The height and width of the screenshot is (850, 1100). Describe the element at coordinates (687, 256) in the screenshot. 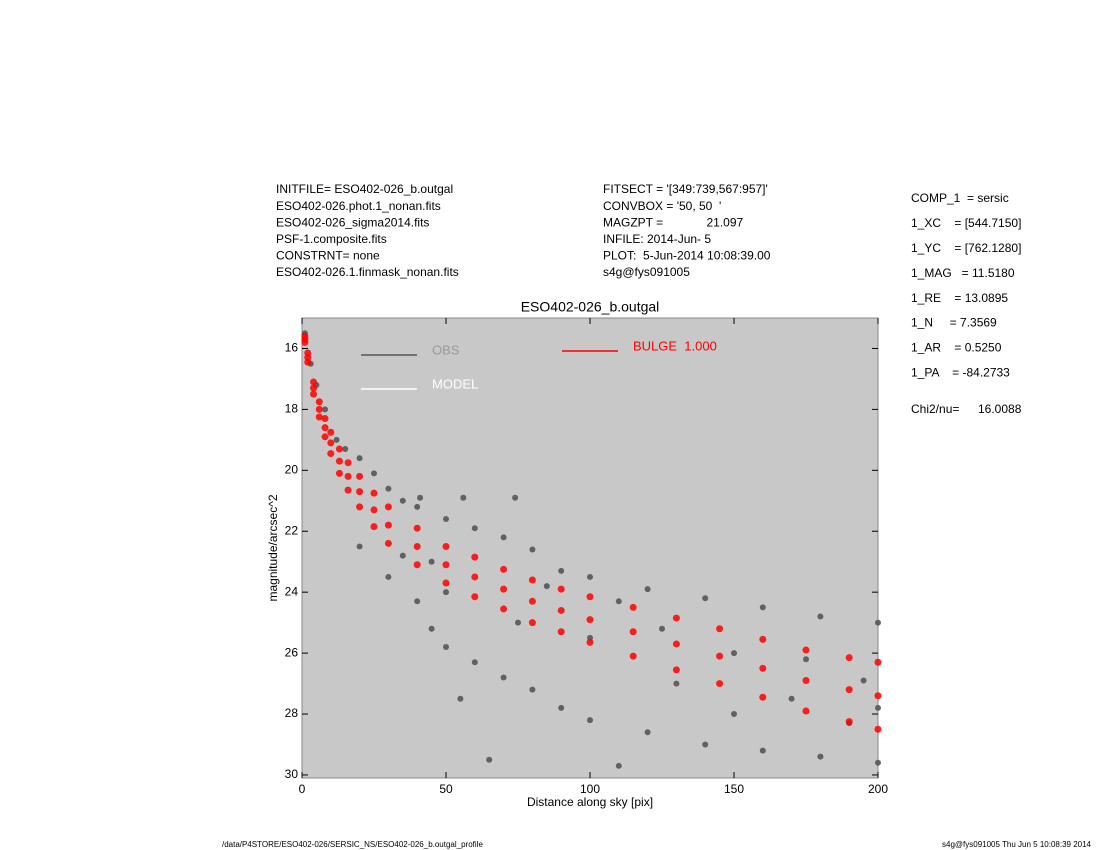

I see `header-middle-line: PLOT: 5-Jun-2014 10:08:39.00` at that location.